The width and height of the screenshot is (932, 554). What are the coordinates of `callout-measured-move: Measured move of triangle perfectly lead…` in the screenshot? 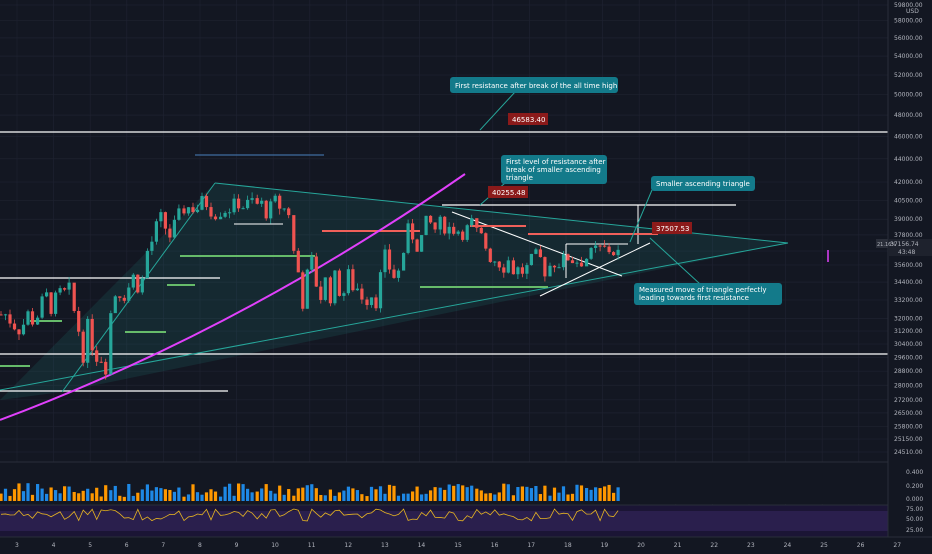 It's located at (708, 294).